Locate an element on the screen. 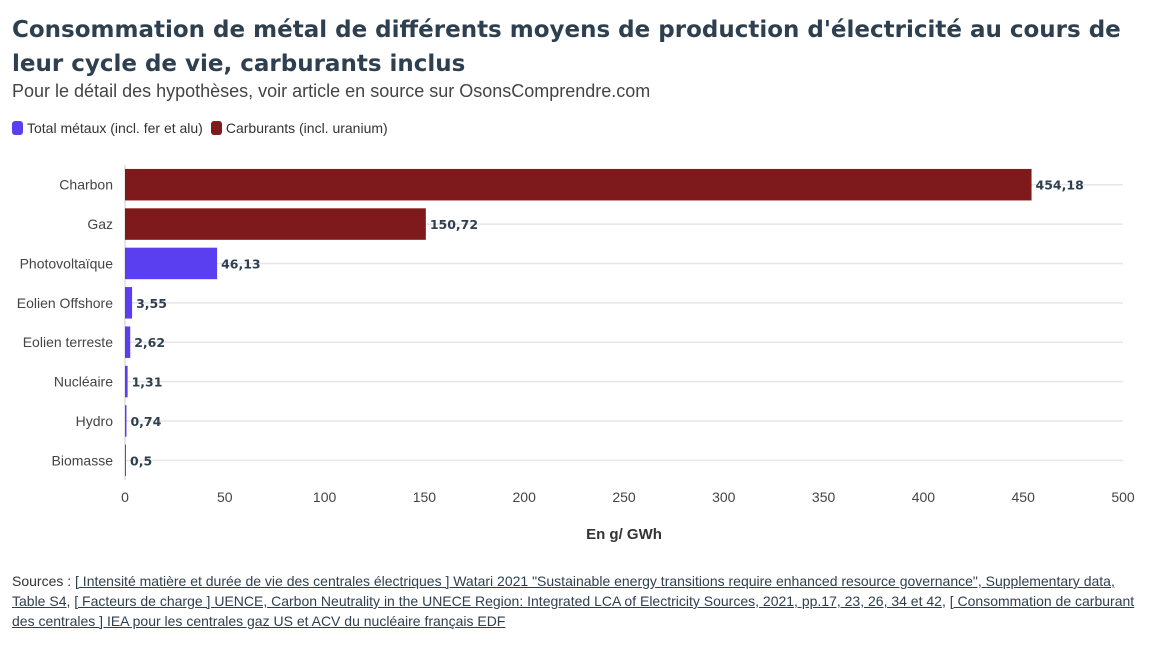 This screenshot has width=1154, height=646. value-label: 454,18 is located at coordinates (1060, 185).